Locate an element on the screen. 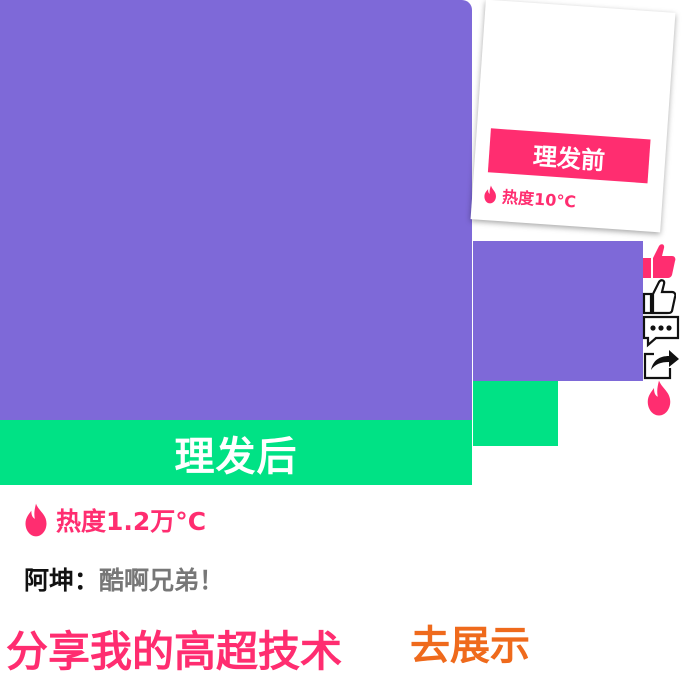 The width and height of the screenshot is (684, 679). show-off-link: 去展示 is located at coordinates (470, 646).